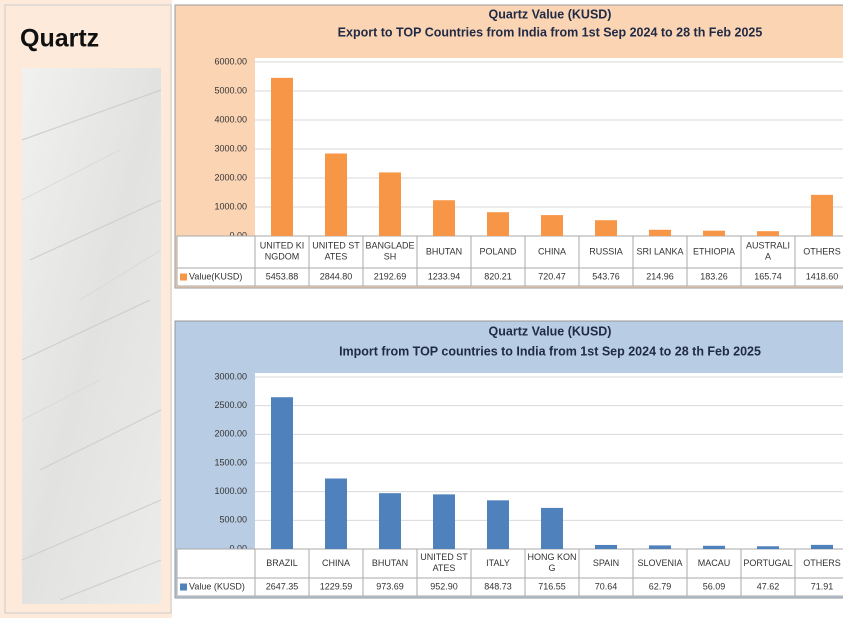  Describe the element at coordinates (230, 405) in the screenshot. I see `y-tick-label: 2500.00` at that location.